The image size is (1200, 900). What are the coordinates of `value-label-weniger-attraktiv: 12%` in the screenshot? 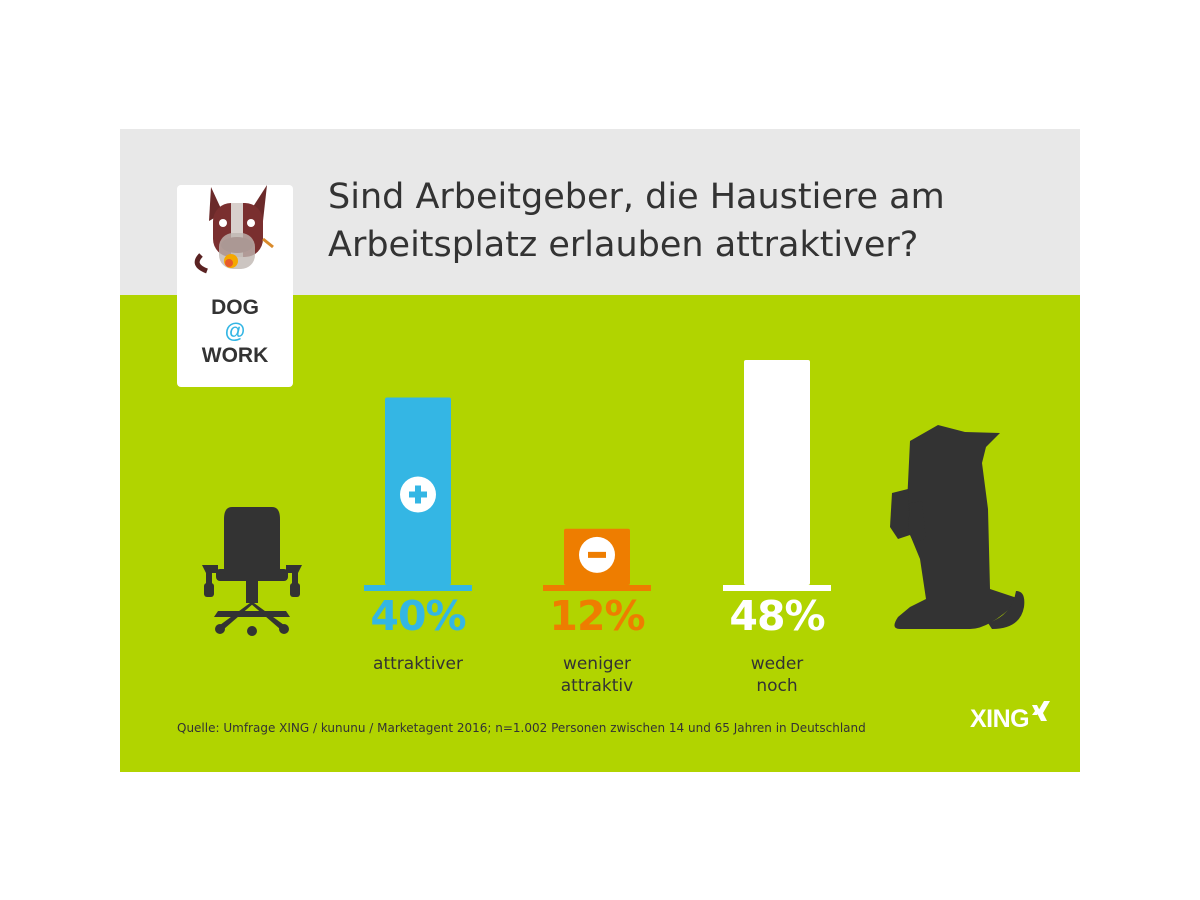 It's located at (597, 616).